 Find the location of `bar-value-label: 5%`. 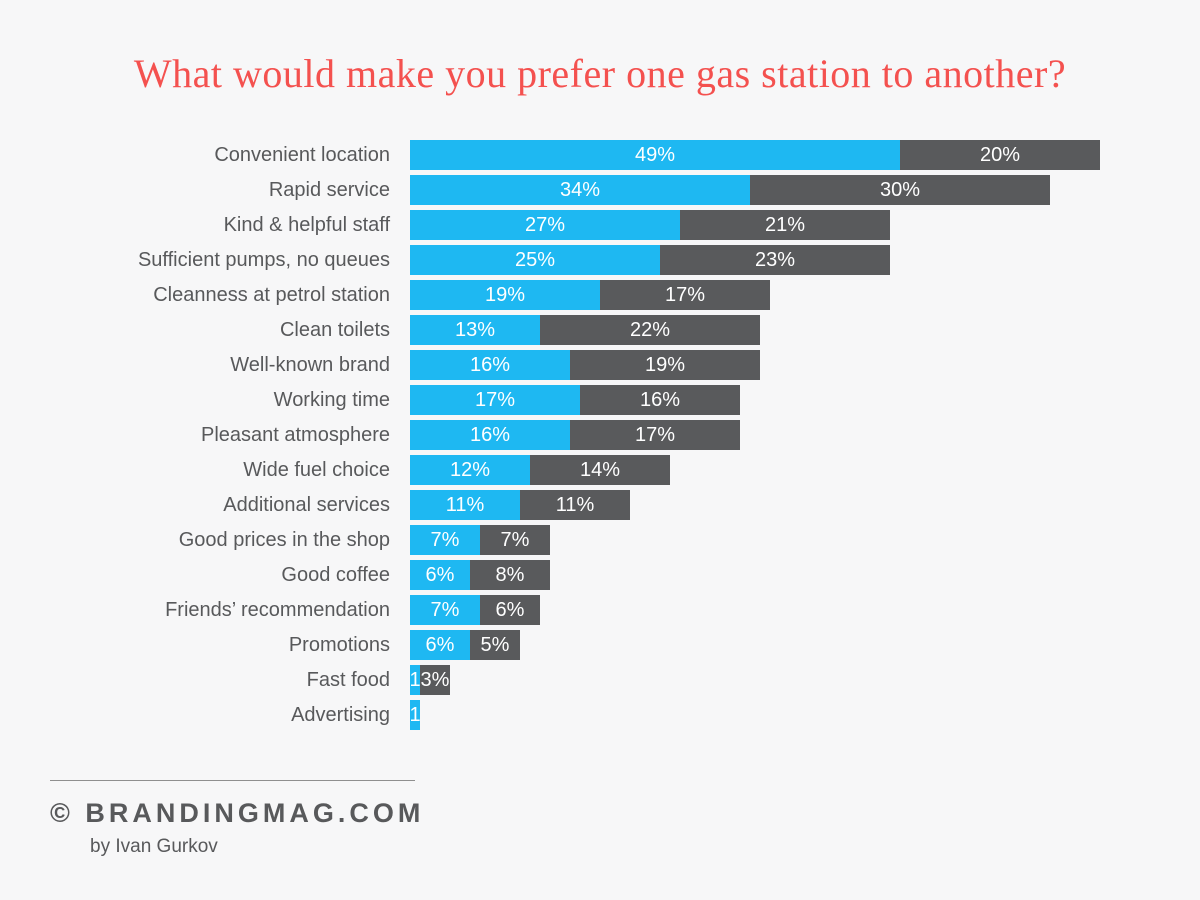

bar-value-label: 5% is located at coordinates (495, 644).